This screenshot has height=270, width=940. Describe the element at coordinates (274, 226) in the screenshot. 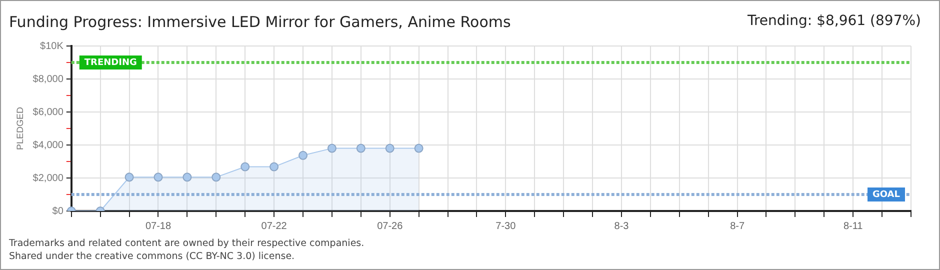

I see `x-tick-label: 07-22` at that location.